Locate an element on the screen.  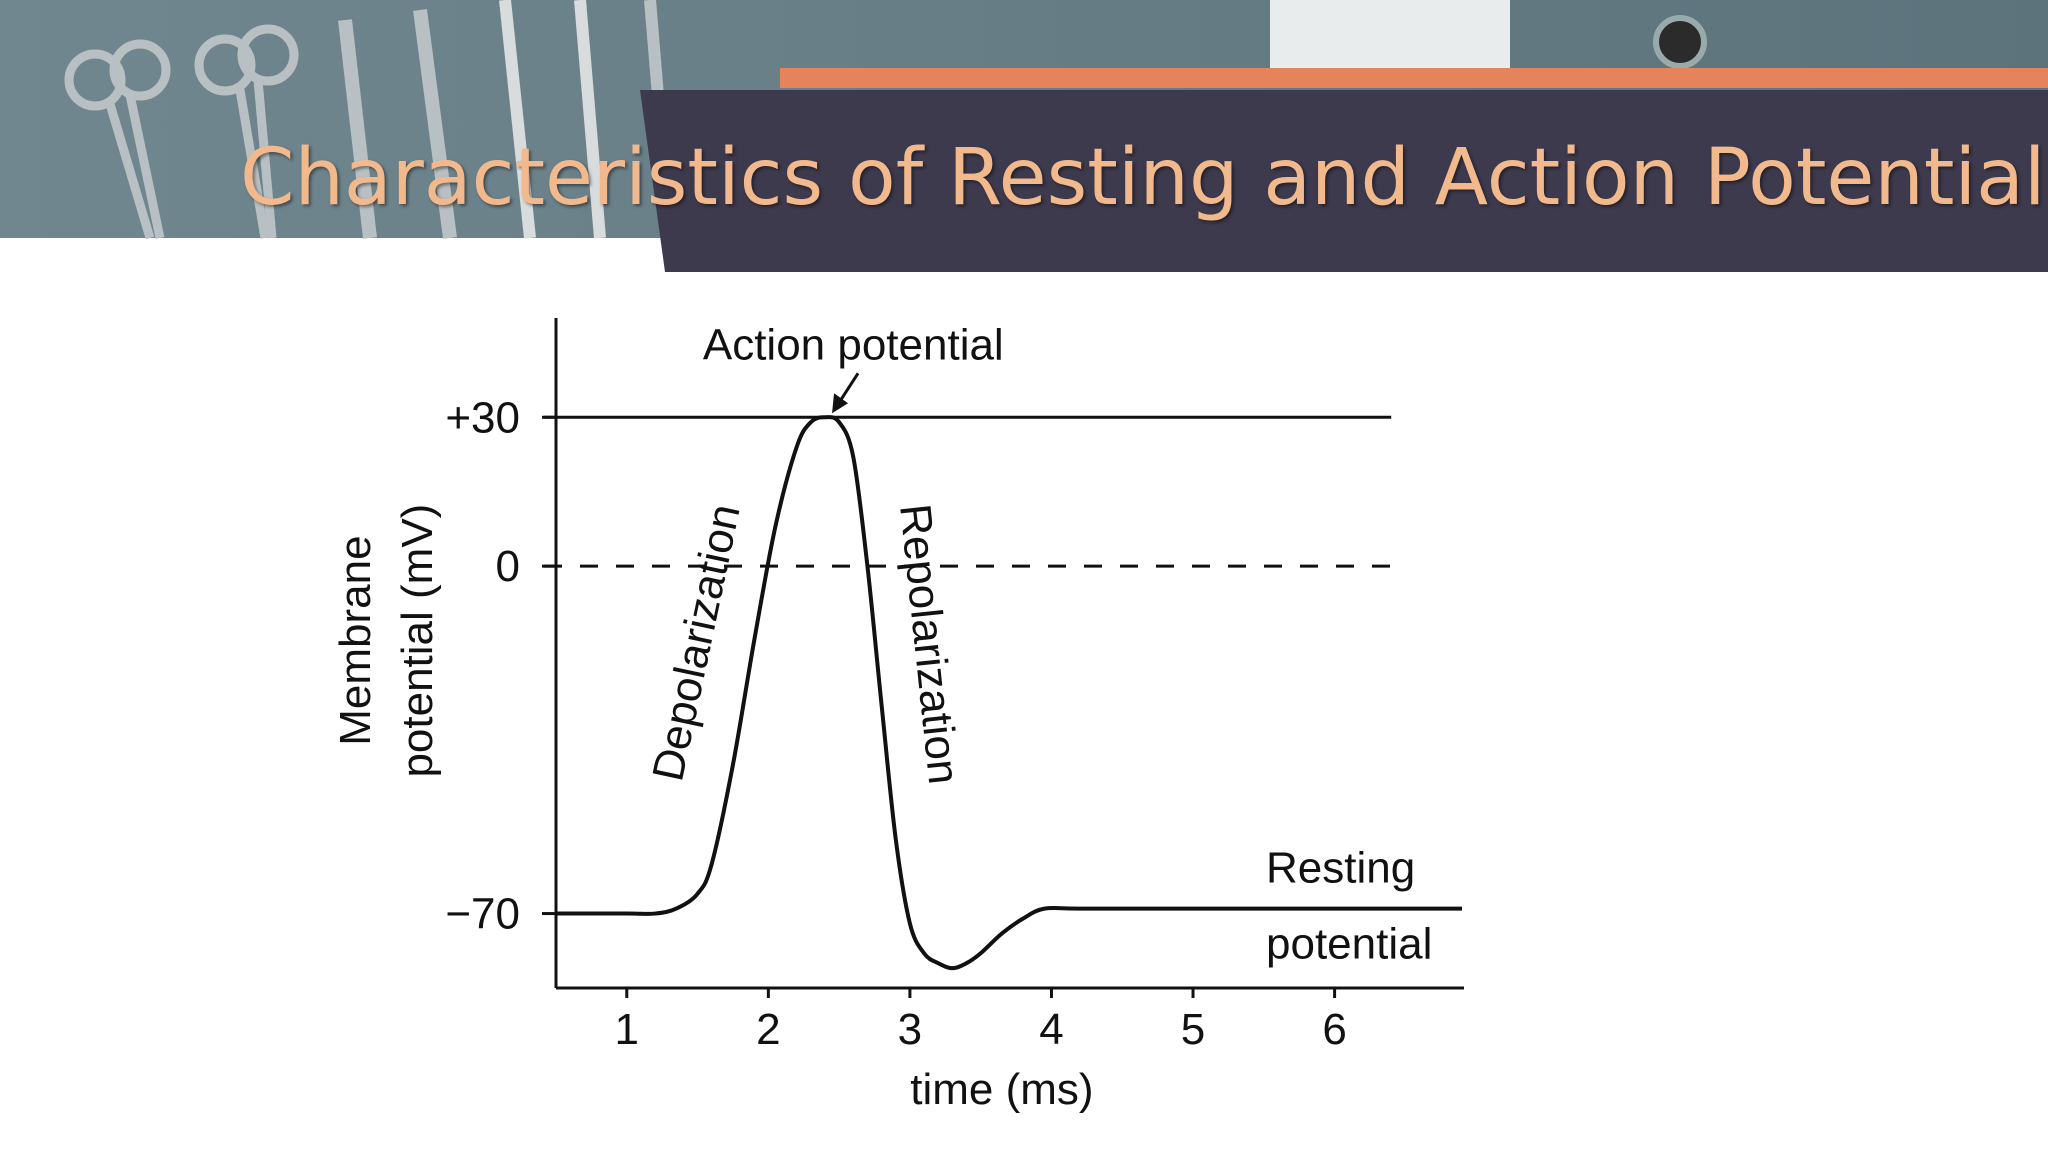
x-tick-label: 4 is located at coordinates (1051, 1029).